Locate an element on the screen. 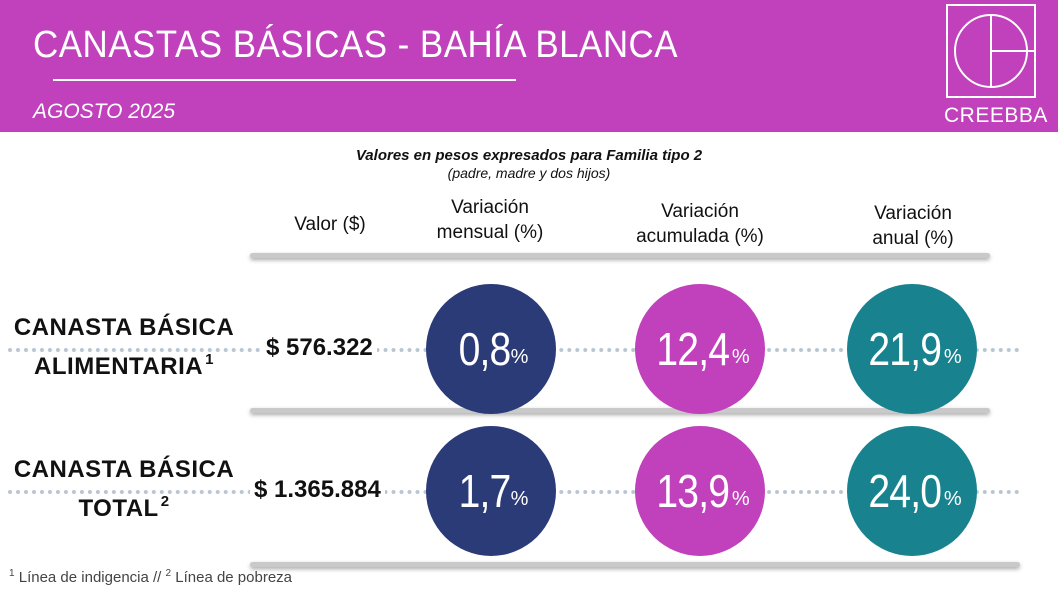  creebba-logo: CREEBBA is located at coordinates (996, 67).